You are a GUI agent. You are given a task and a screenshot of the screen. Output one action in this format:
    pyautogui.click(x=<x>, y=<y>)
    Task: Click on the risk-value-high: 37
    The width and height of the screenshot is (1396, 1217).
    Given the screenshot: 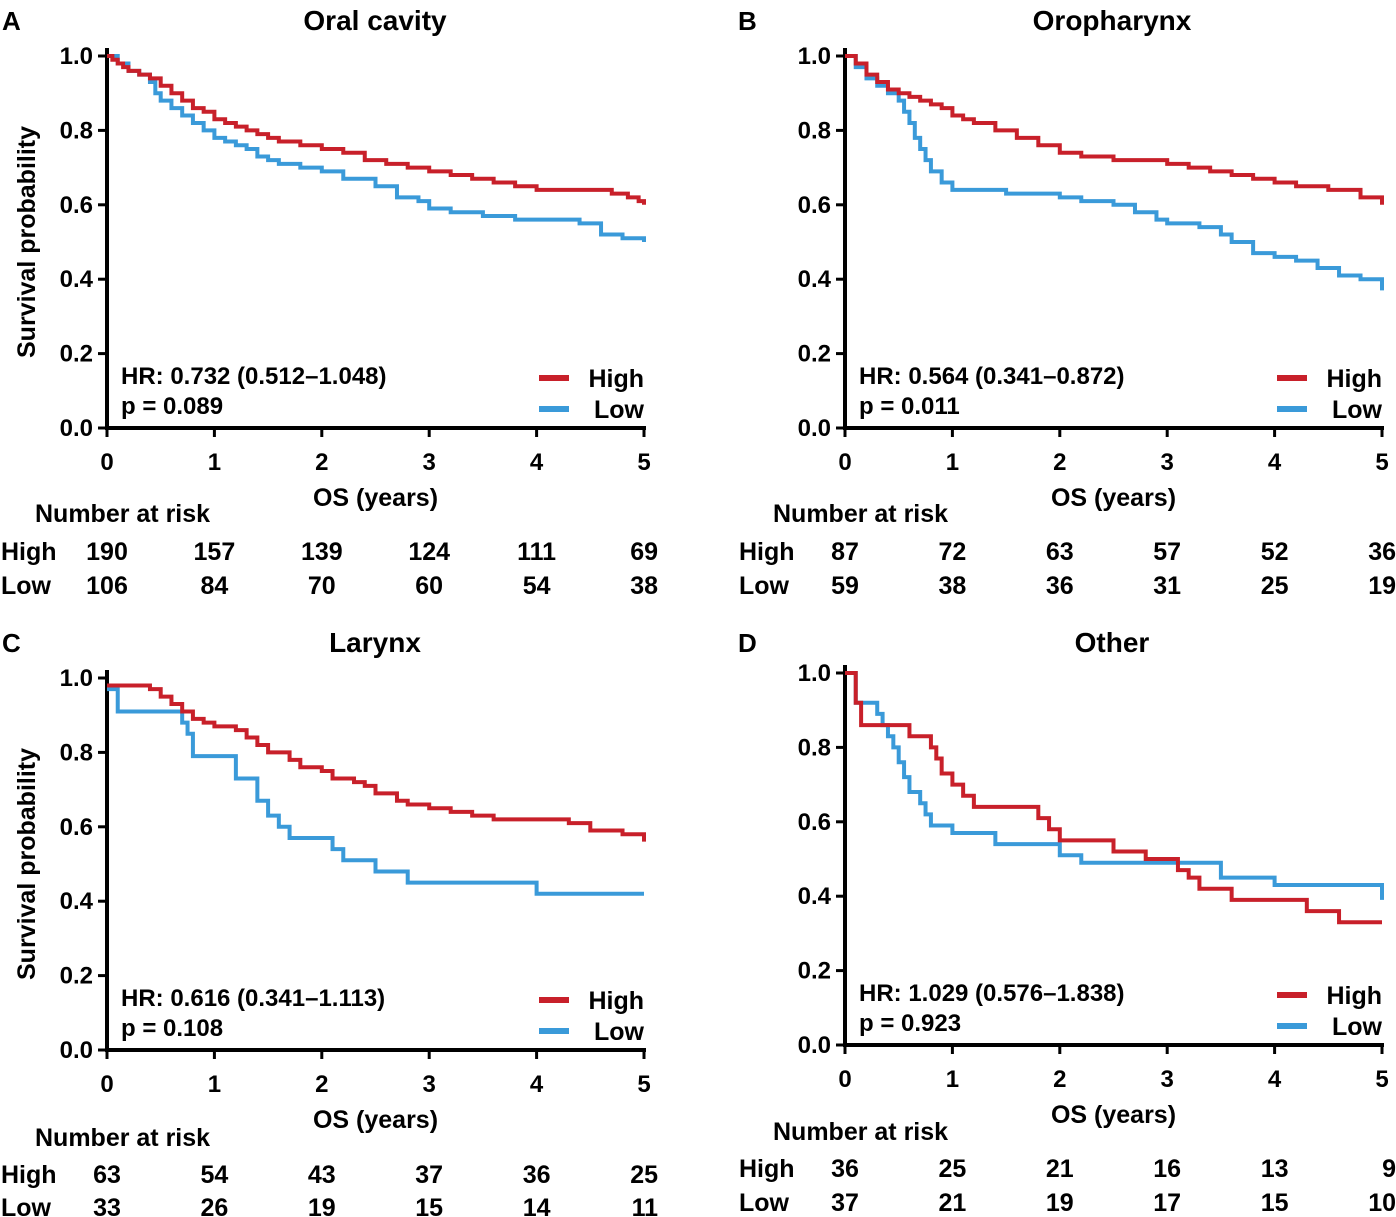 What is the action you would take?
    pyautogui.click(x=429, y=1175)
    